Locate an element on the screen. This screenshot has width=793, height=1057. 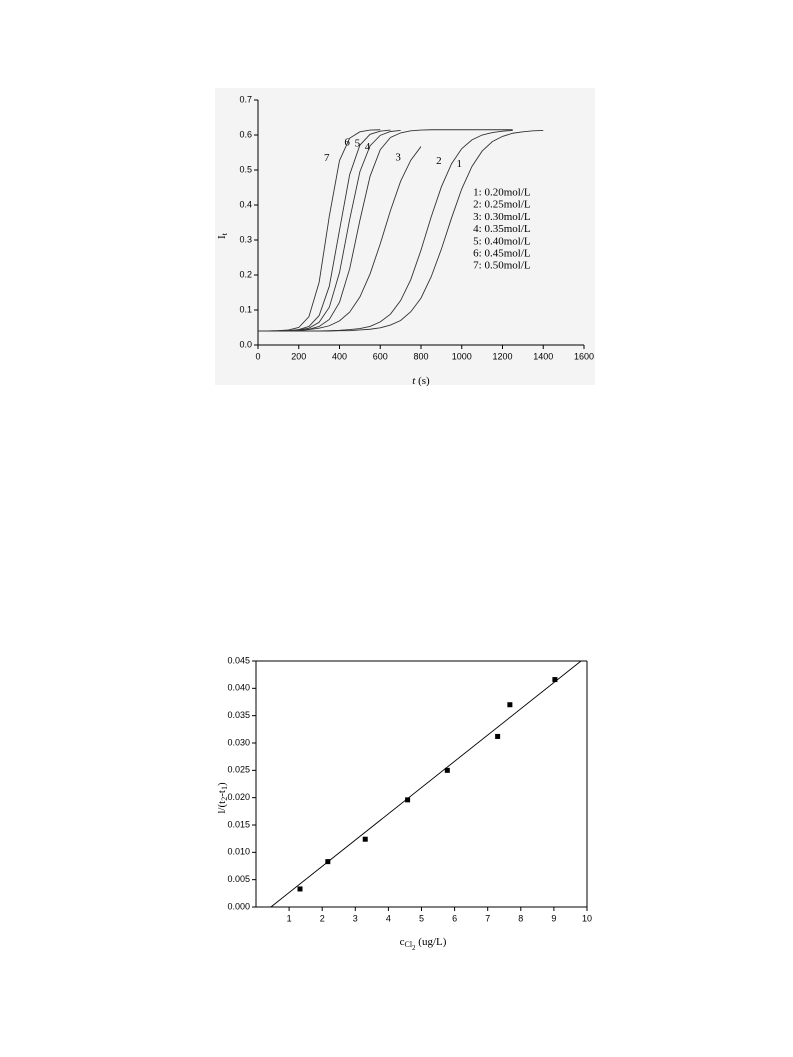
y-tick-label: 0.4 is located at coordinates (245, 204).